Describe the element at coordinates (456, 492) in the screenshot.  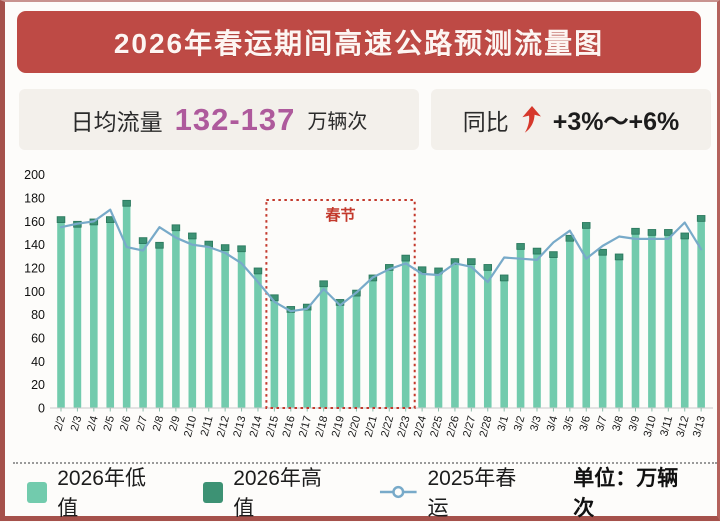
I see `legend-item-2: 2025年春运` at that location.